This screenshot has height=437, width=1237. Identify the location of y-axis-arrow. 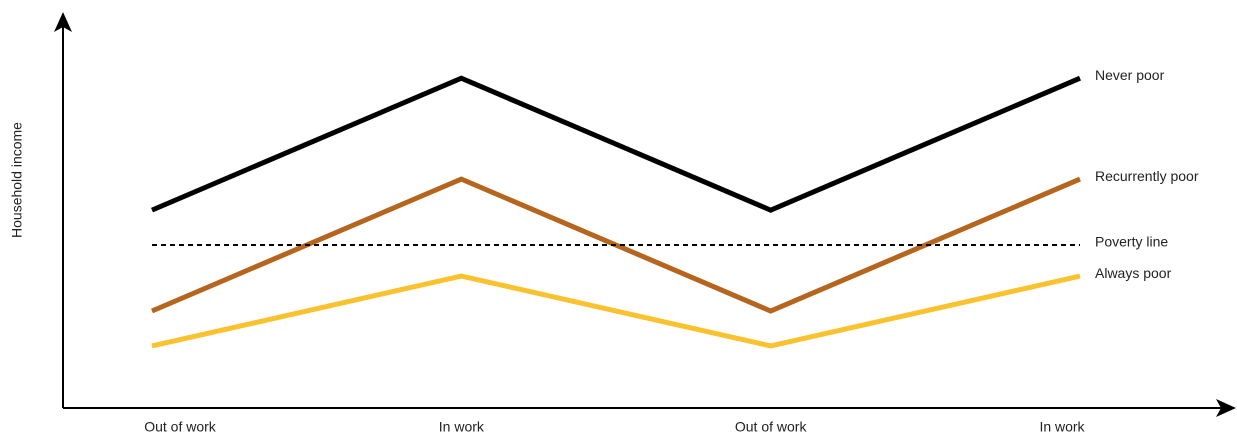
(63, 22).